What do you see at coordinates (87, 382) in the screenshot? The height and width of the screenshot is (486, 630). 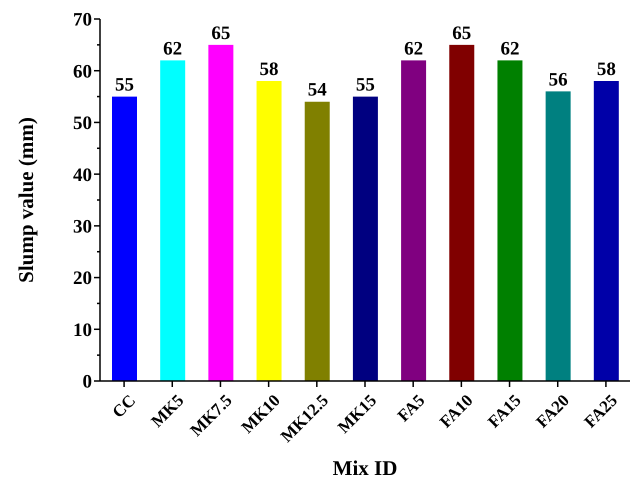 I see `y-tick-label: 0` at bounding box center [87, 382].